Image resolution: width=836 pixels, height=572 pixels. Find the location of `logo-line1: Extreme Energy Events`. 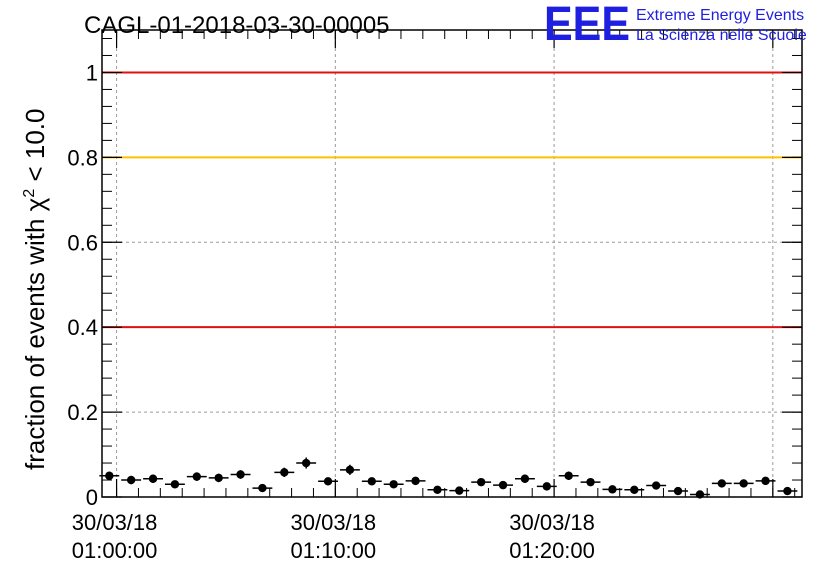

logo-line1: Extreme Energy Events is located at coordinates (720, 15).